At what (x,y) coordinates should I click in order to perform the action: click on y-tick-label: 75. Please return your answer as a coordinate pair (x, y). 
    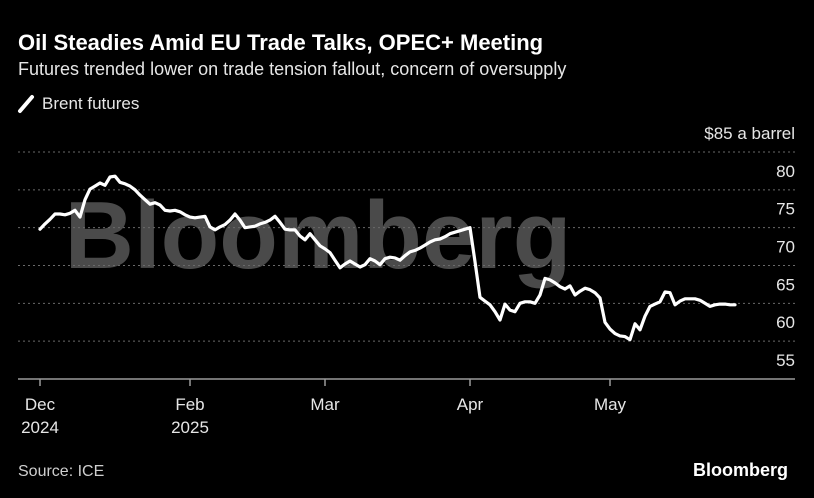
    Looking at the image, I should click on (785, 209).